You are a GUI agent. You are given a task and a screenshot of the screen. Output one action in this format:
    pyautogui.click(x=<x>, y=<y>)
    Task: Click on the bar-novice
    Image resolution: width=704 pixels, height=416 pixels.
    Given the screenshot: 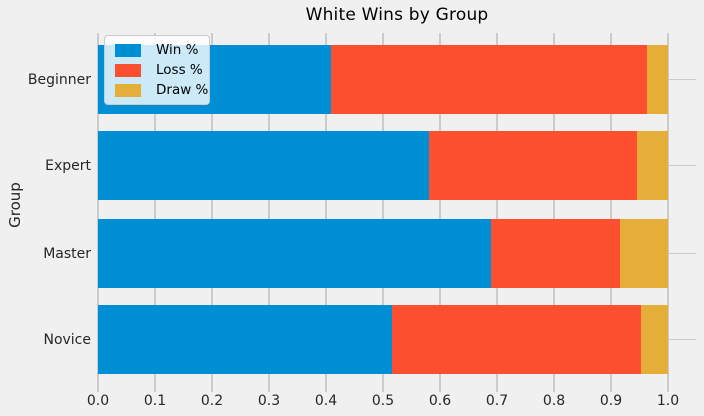 What is the action you would take?
    pyautogui.click(x=383, y=339)
    